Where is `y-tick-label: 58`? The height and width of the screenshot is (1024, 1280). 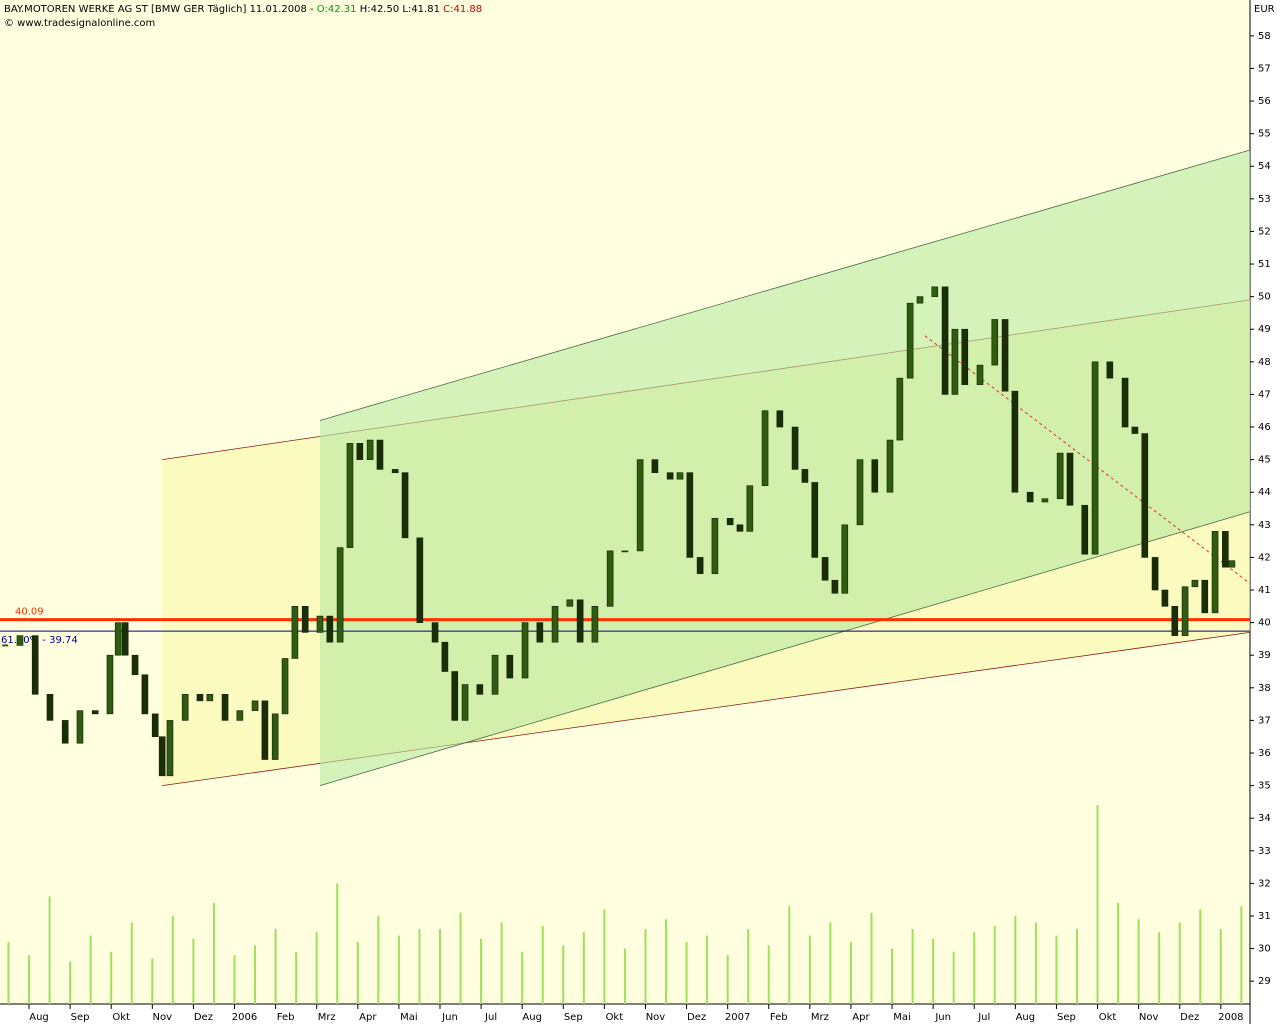 y-tick-label: 58 is located at coordinates (1264, 36).